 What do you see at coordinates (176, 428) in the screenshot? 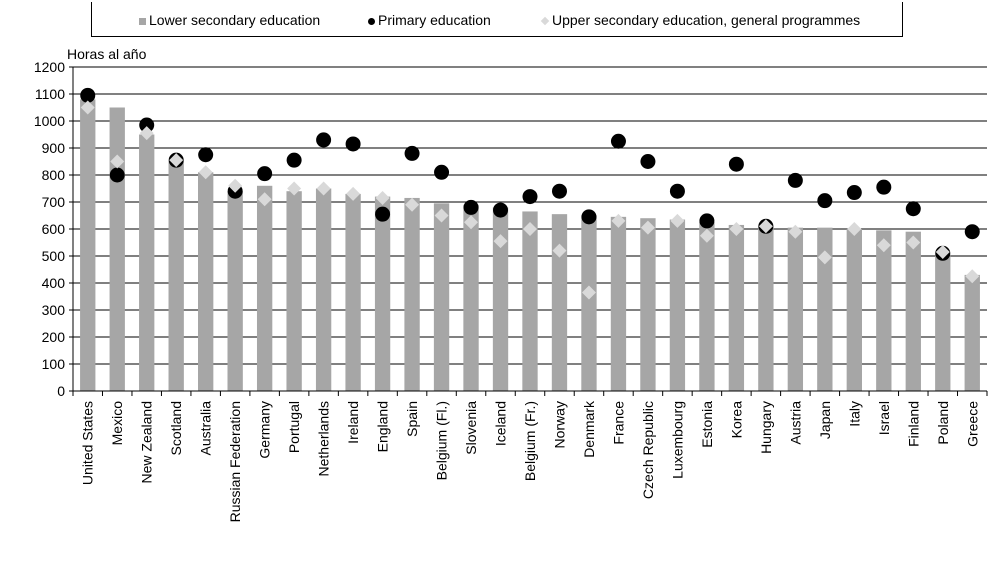
I see `x-category-label: Scotland` at bounding box center [176, 428].